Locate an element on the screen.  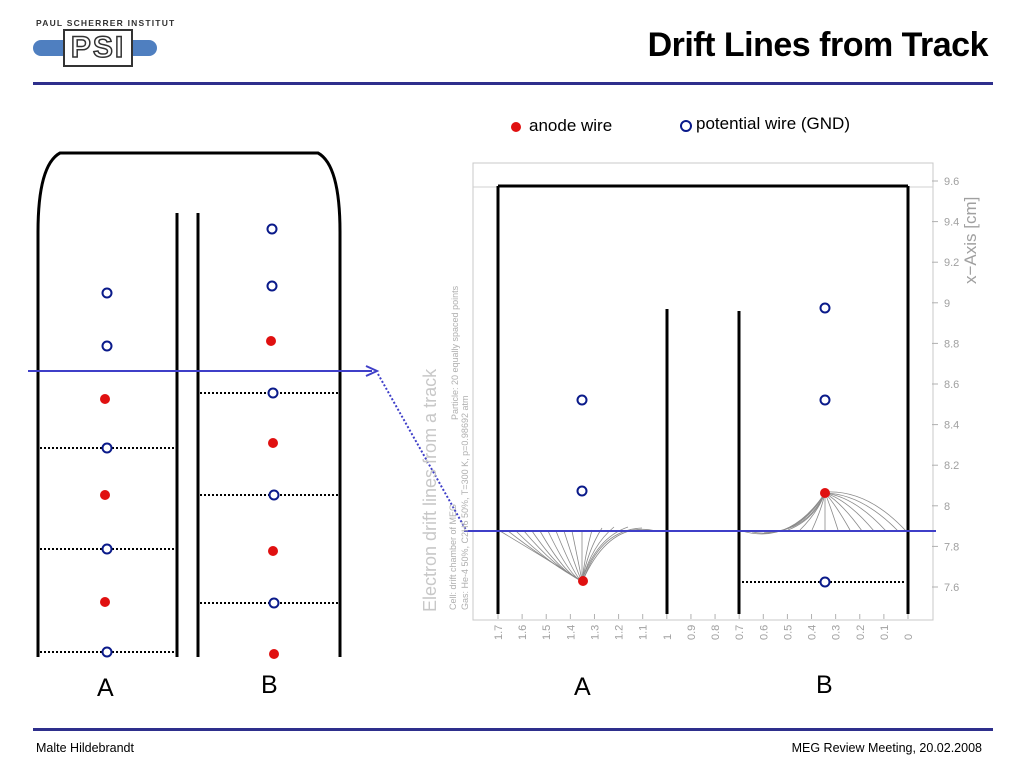
bottom-axis-tick-label: 0.5 is located at coordinates (788, 632).